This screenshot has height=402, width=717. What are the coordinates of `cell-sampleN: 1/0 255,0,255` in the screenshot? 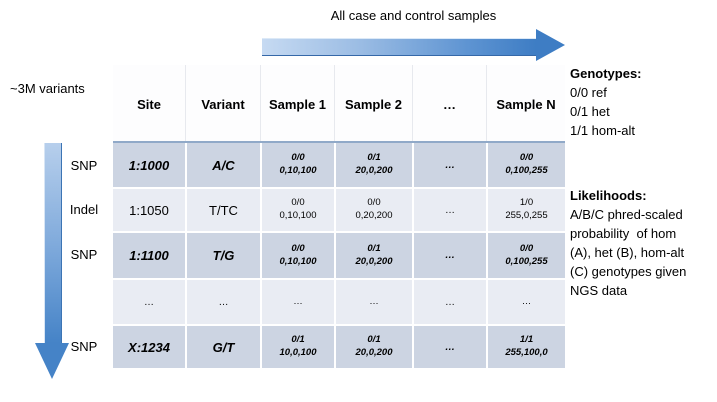 It's located at (525, 209).